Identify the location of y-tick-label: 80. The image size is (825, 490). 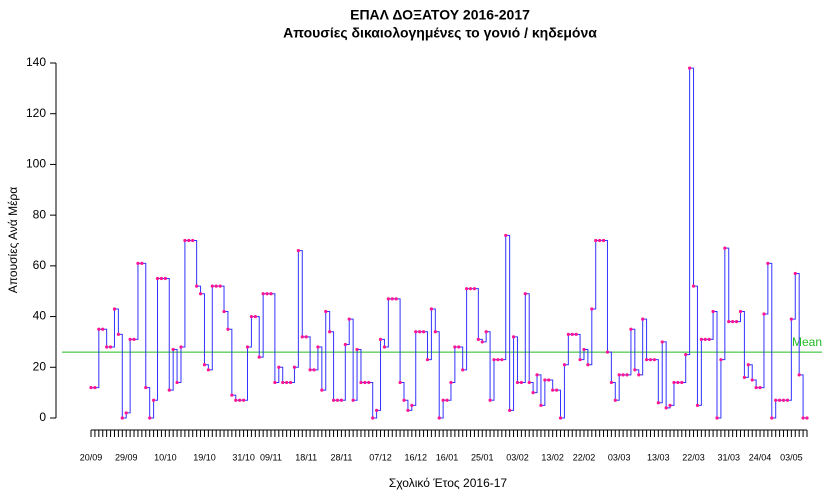
(40, 214).